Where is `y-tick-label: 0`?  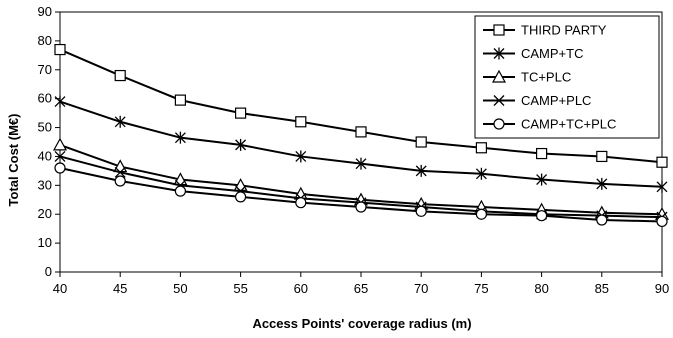
y-tick-label: 0 is located at coordinates (48, 271).